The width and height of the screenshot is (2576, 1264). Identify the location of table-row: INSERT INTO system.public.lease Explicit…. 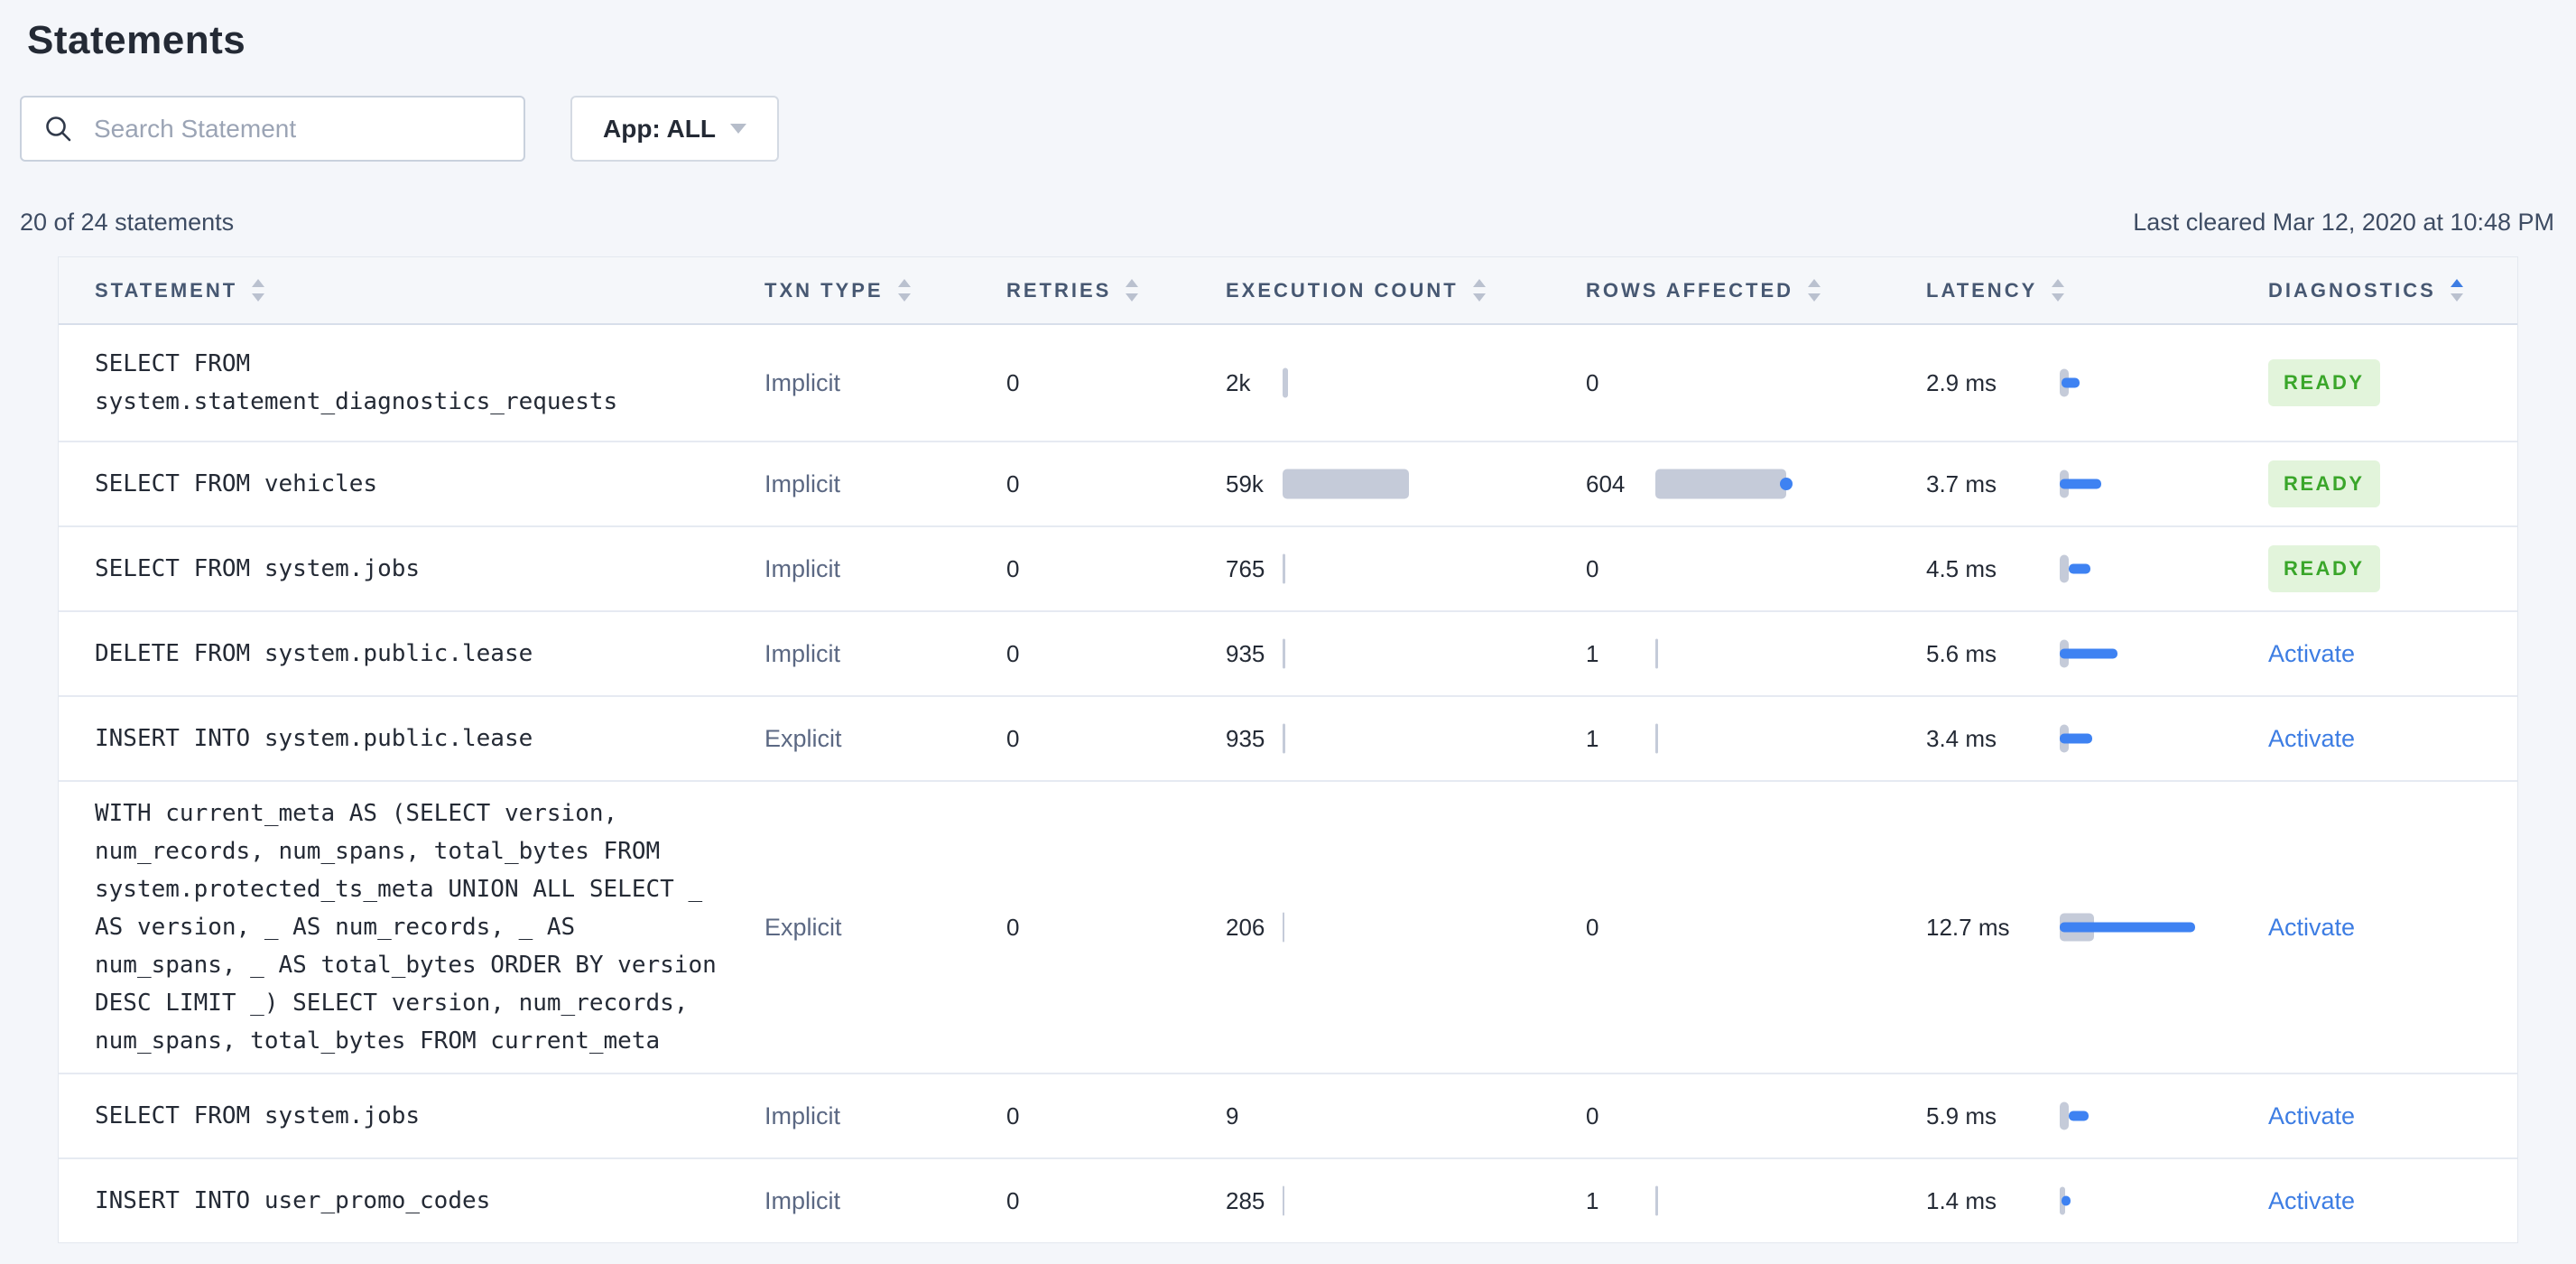
(1288, 737).